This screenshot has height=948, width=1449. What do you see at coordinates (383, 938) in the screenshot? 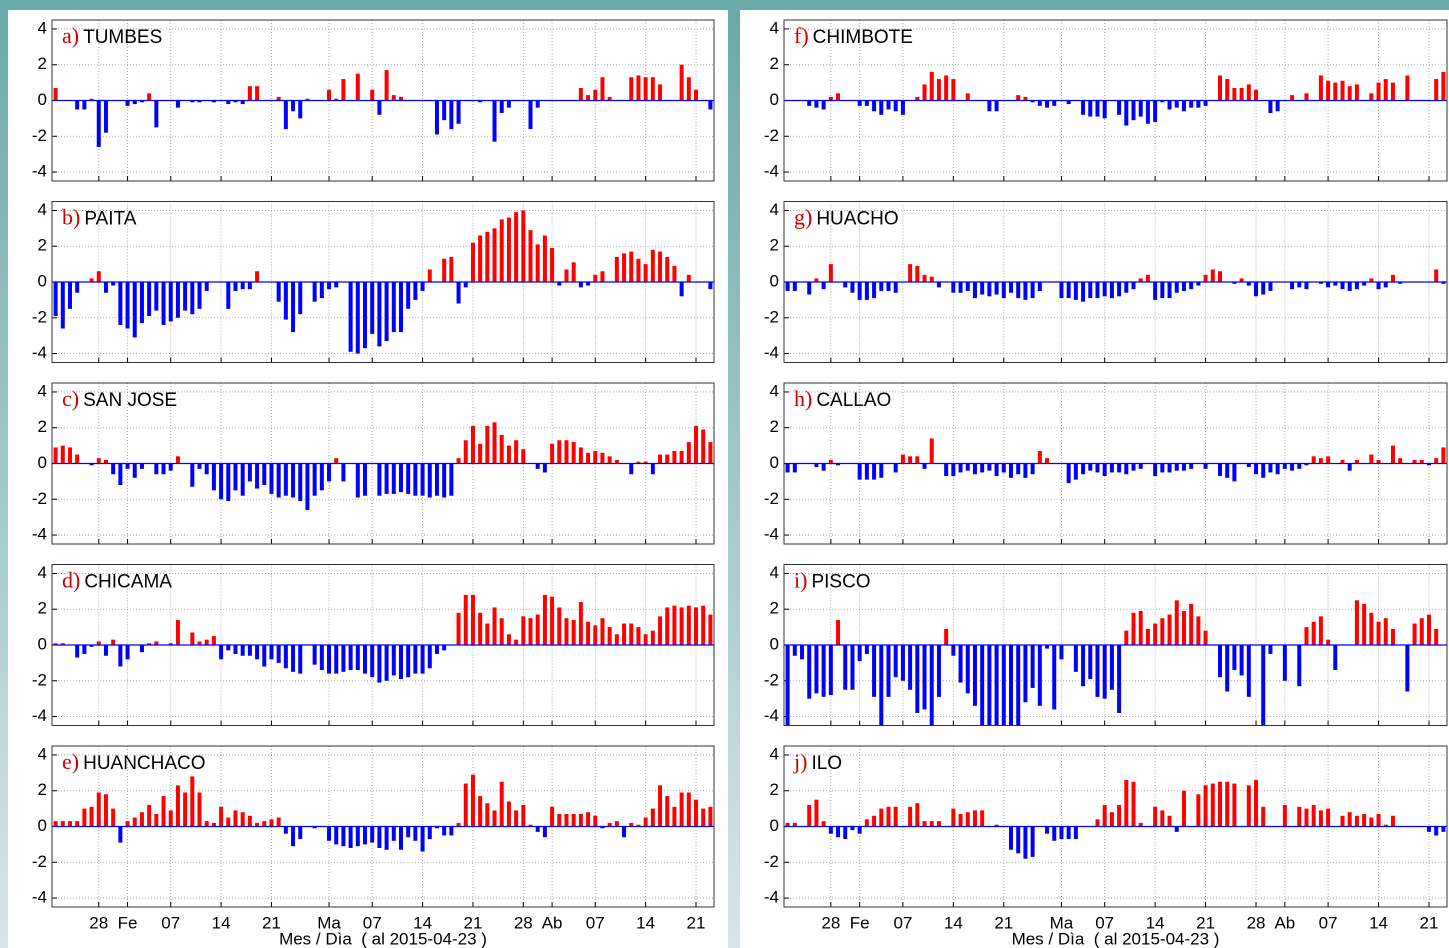
I see `x-axis-label: Mes / Dìa ( al 2015-04-23 )` at bounding box center [383, 938].